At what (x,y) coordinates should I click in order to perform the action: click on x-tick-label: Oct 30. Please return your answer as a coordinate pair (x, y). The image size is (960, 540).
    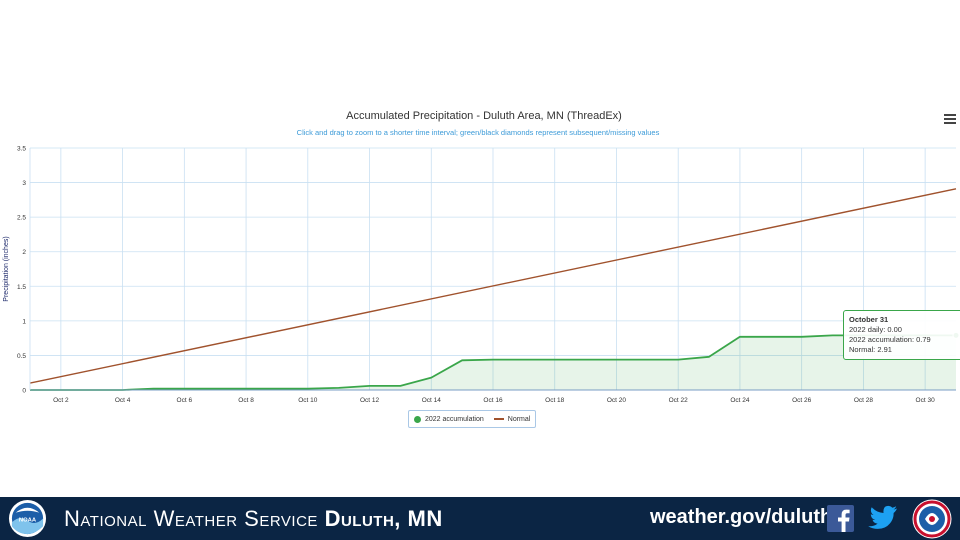
    Looking at the image, I should click on (926, 400).